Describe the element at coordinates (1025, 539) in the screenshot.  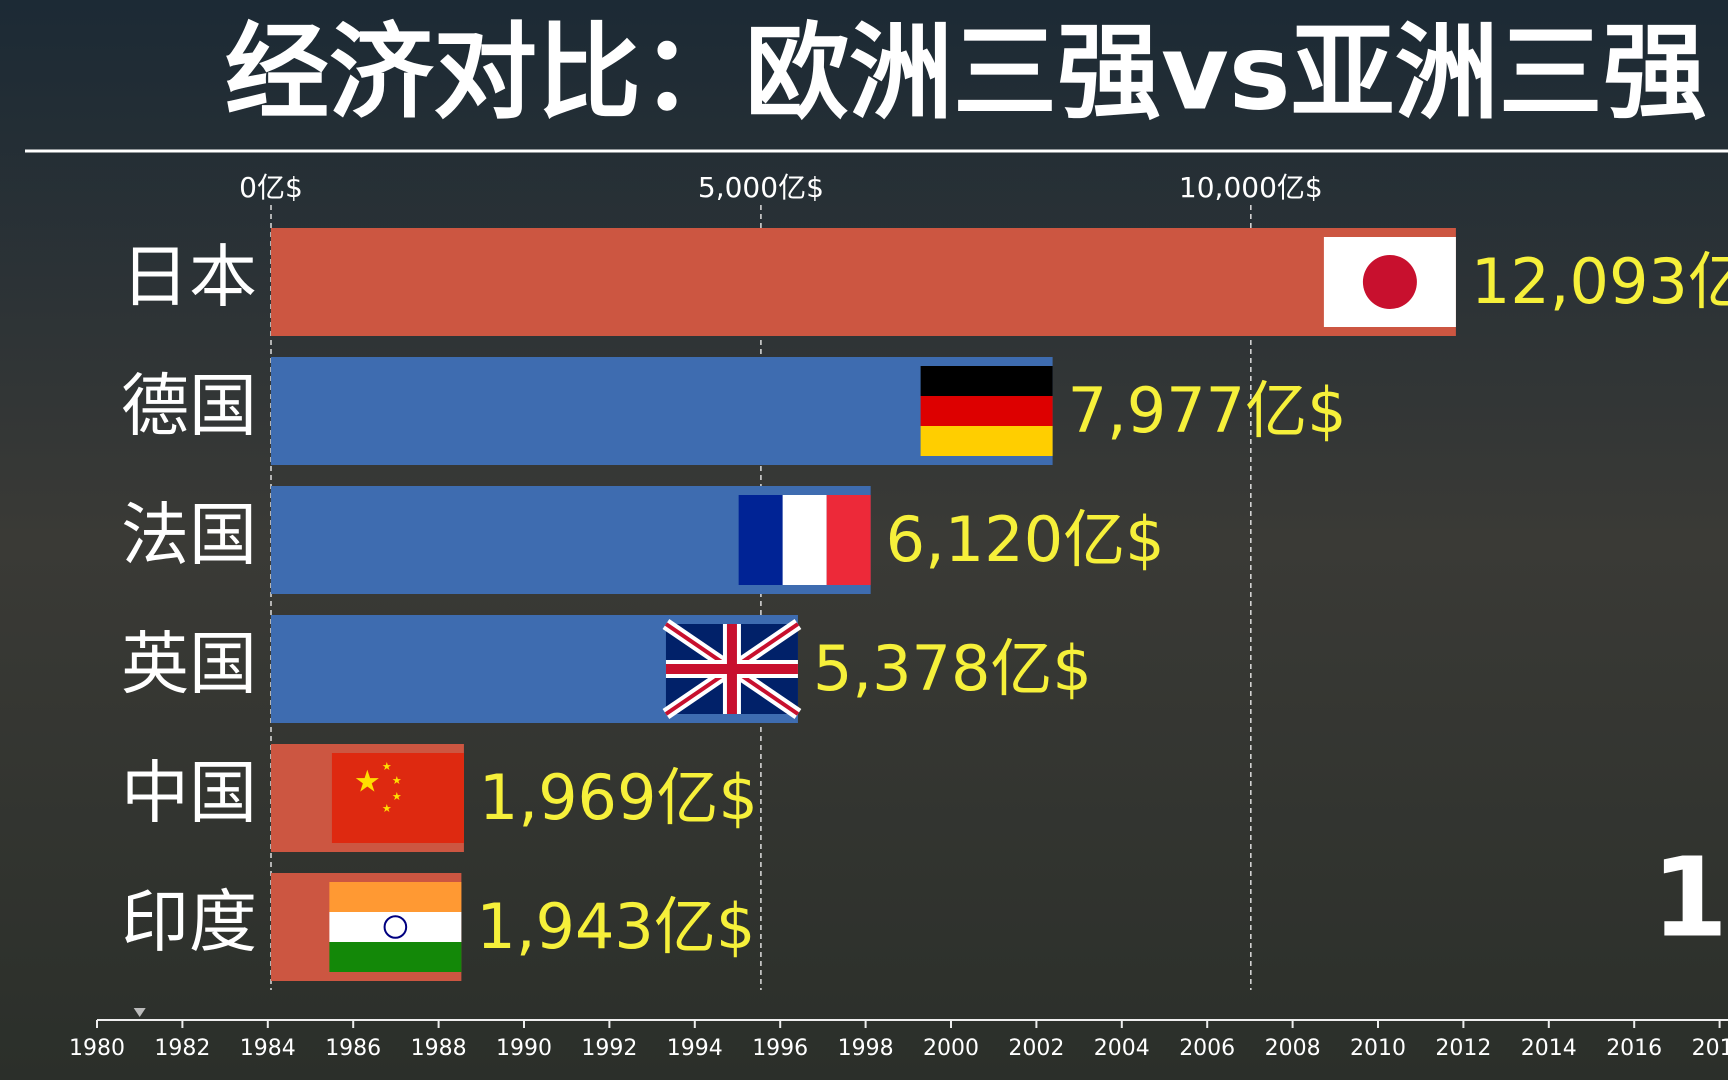
I see `value-label: 6,120亿$` at that location.